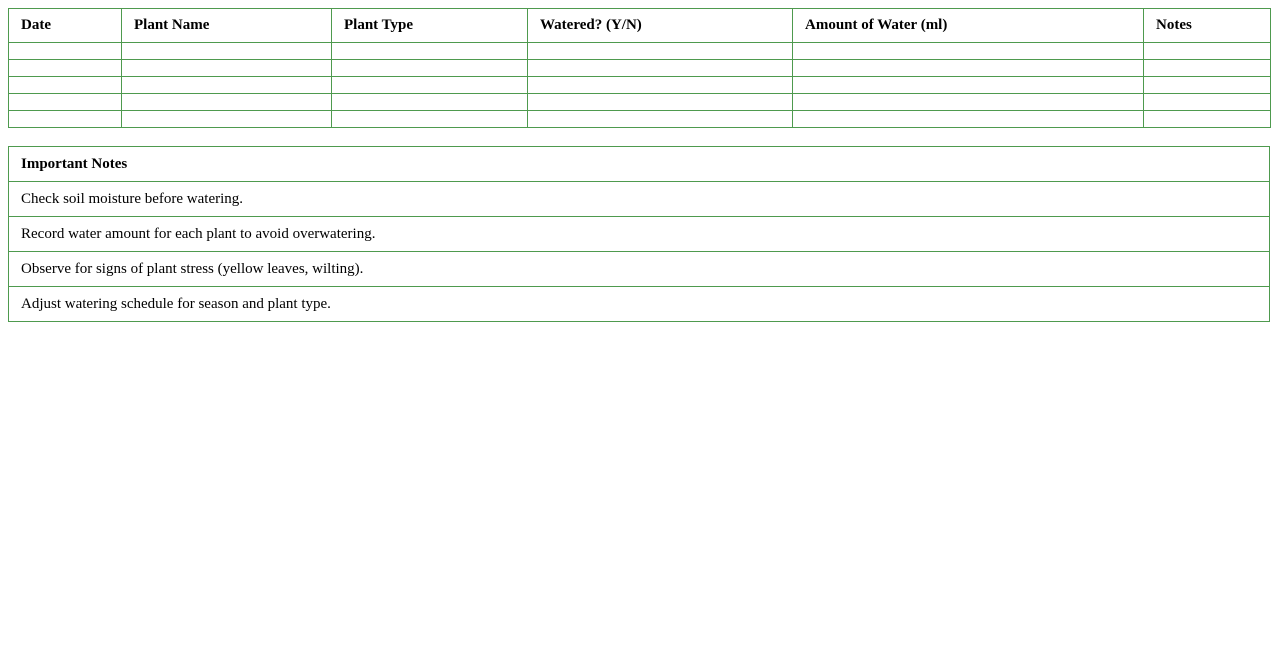 This screenshot has width=1278, height=658. I want to click on header-amount: Amount of Water (ml), so click(968, 25).